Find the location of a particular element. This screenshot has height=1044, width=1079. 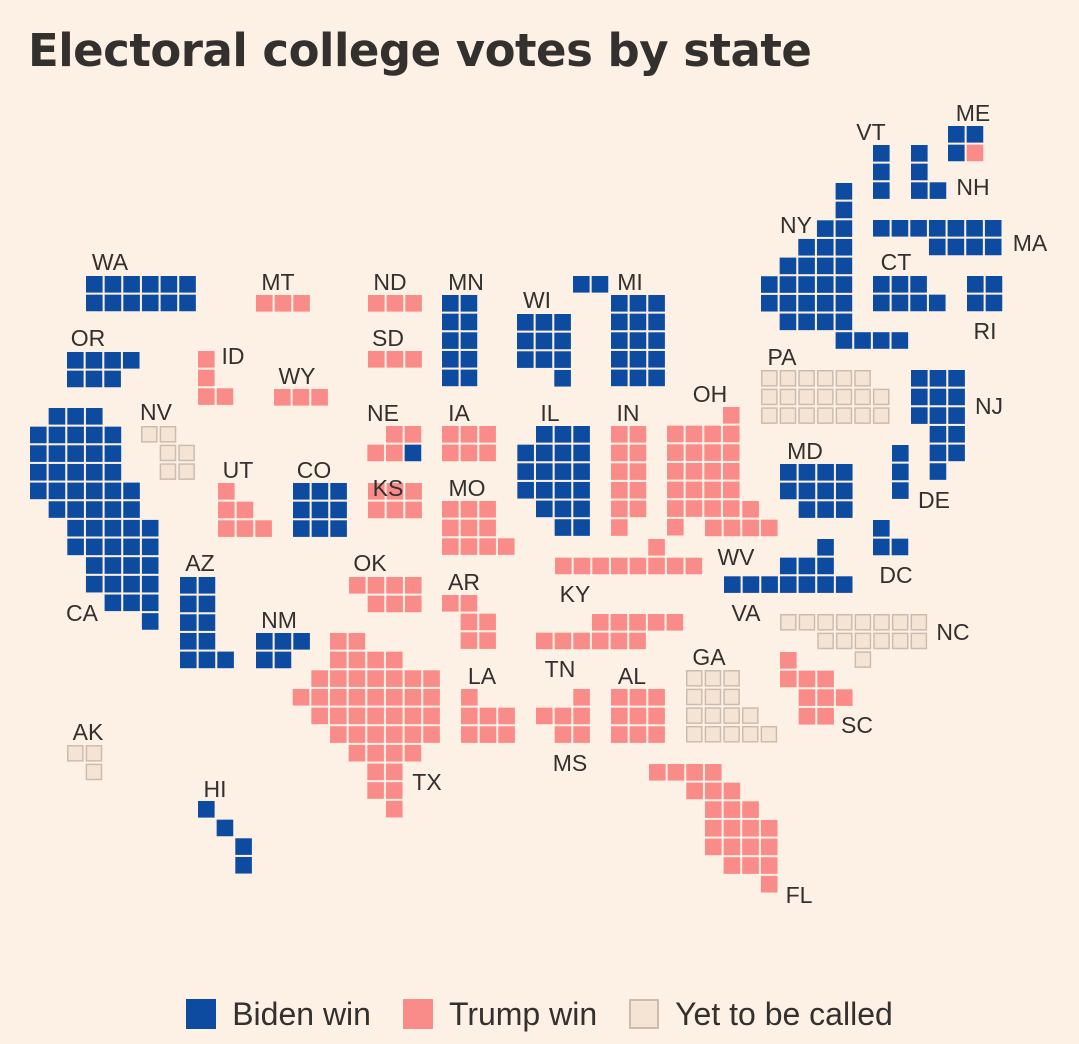

state-ms is located at coordinates (563, 716).